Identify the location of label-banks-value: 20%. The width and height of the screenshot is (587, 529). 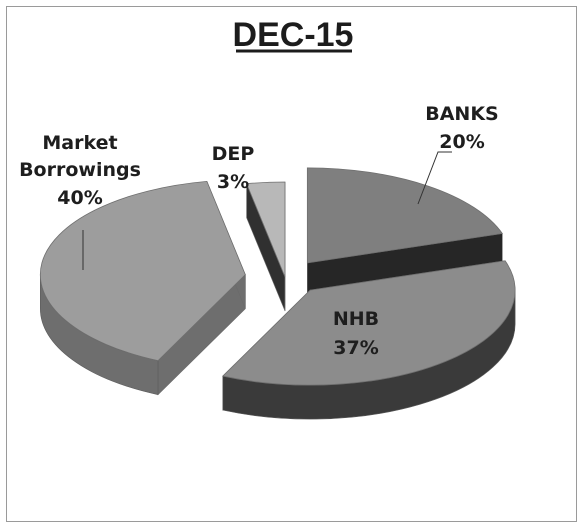
(461, 142).